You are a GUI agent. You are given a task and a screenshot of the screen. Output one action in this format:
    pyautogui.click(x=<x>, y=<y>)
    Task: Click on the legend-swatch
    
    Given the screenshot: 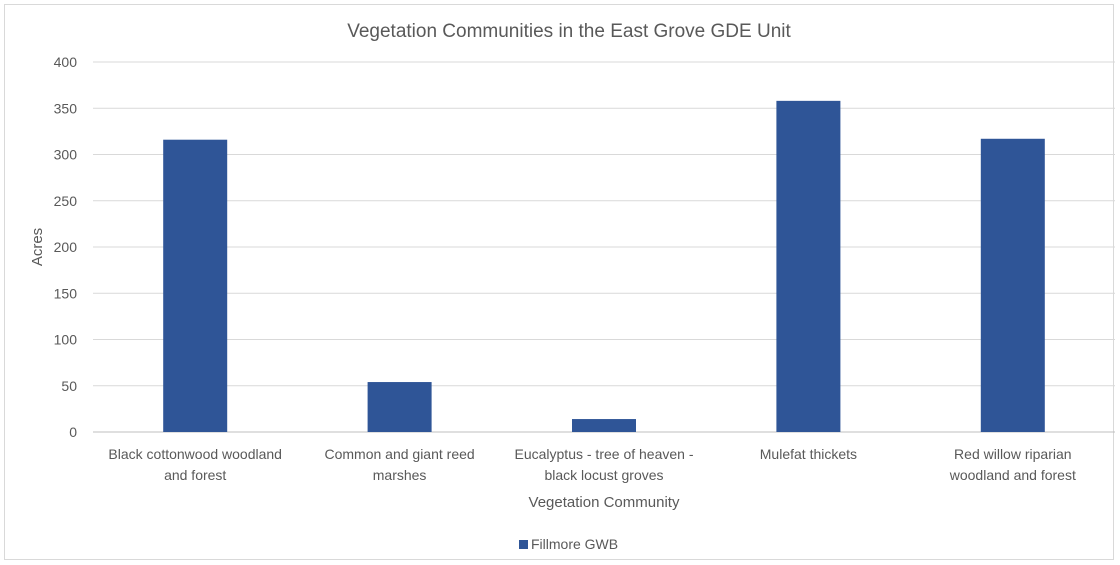 What is the action you would take?
    pyautogui.click(x=523, y=544)
    